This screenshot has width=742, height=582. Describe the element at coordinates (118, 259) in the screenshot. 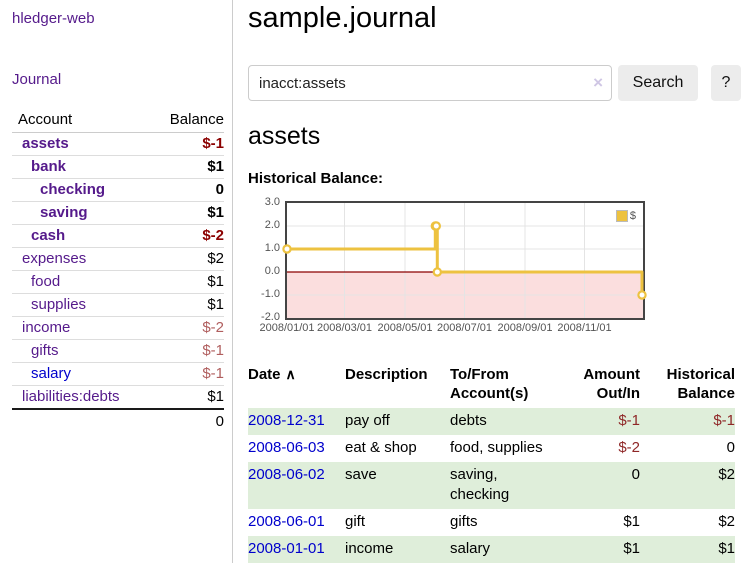

I see `account-row: expenses $2` at that location.